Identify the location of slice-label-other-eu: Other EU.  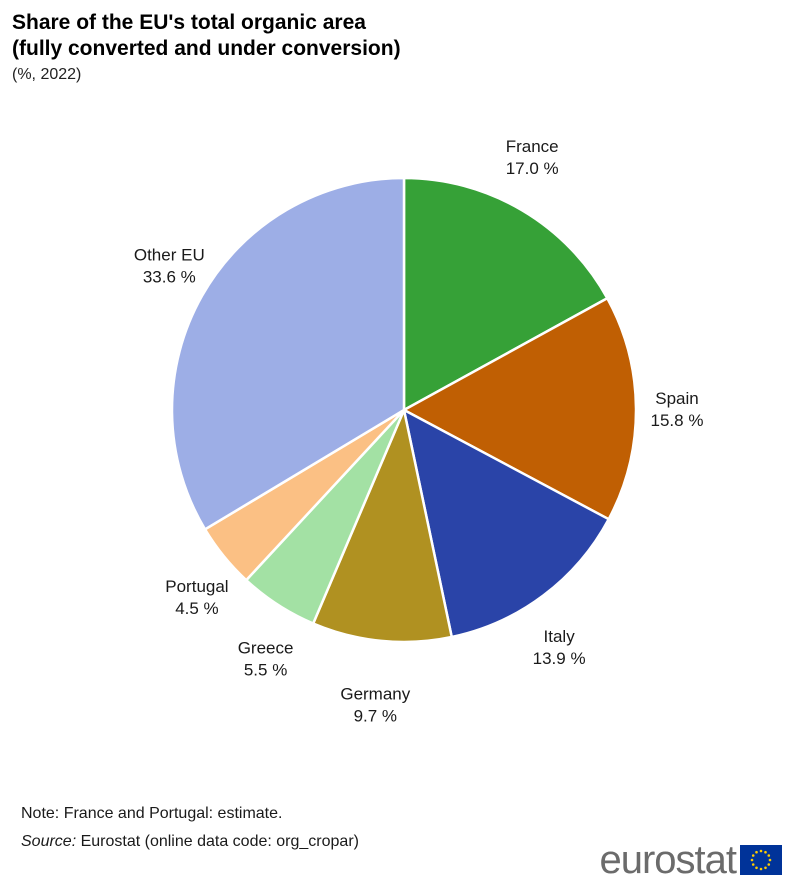
(169, 255).